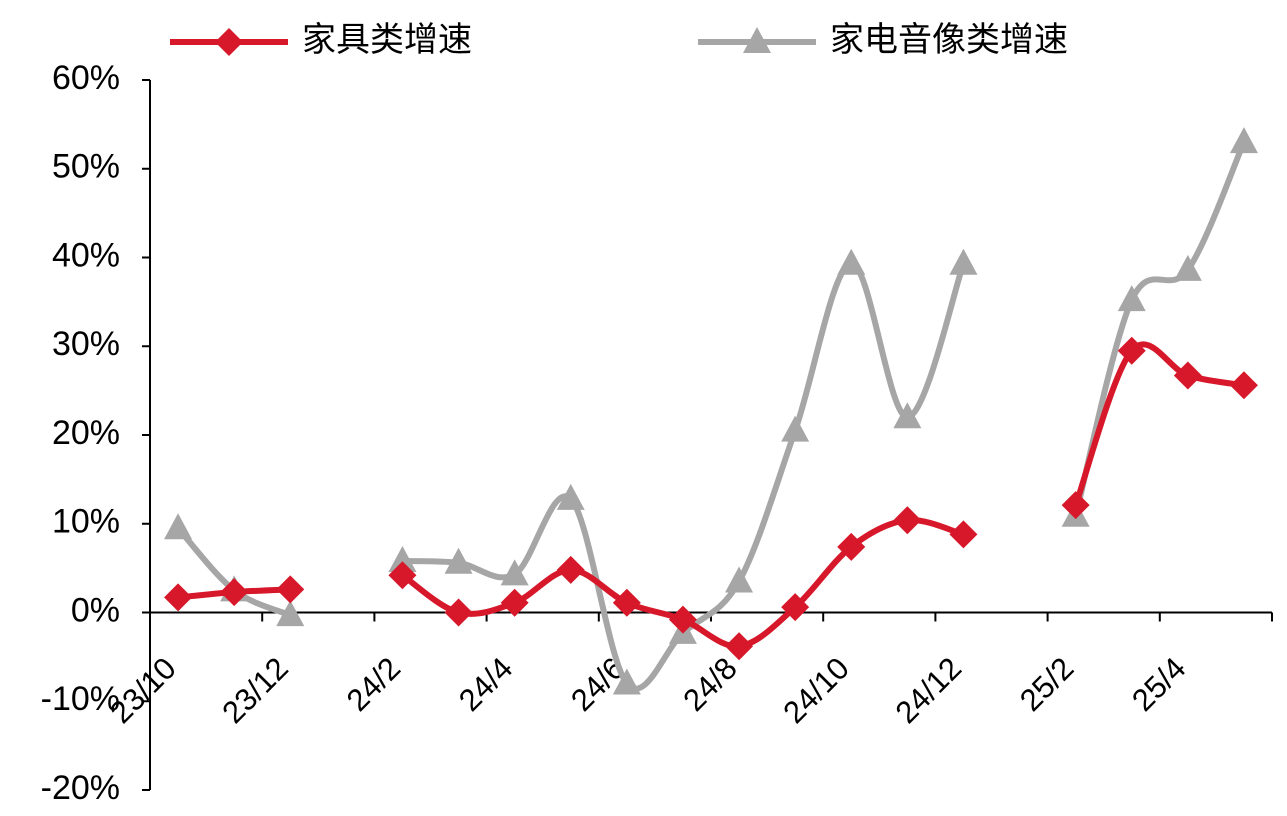 The height and width of the screenshot is (816, 1287). Describe the element at coordinates (86, 255) in the screenshot. I see `y-tick-label: 40%` at that location.